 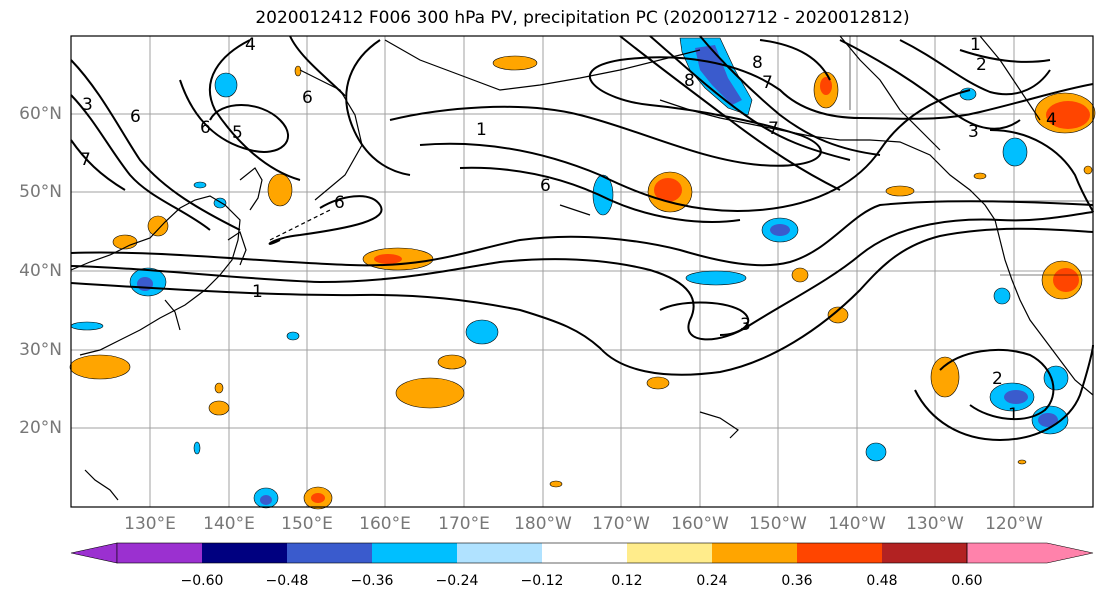 I want to click on colorbar-tick-label: −0.12, so click(x=542, y=581).